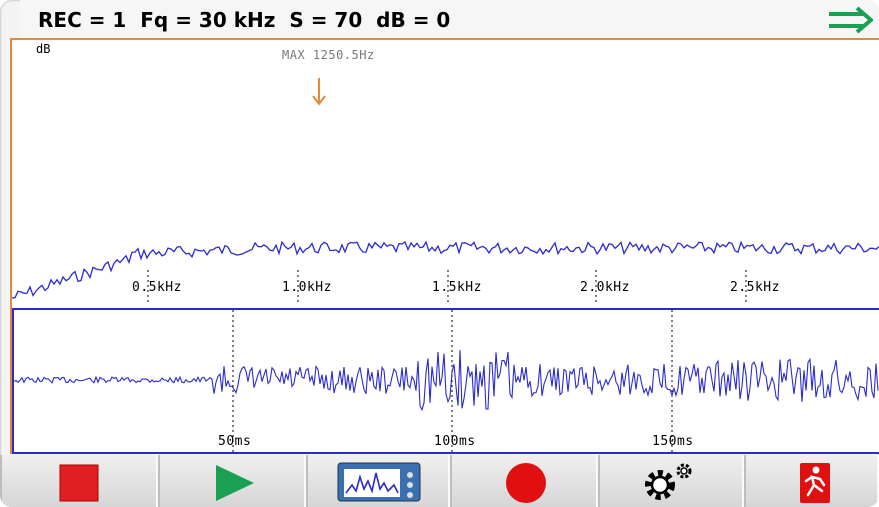 Image resolution: width=879 pixels, height=507 pixels. What do you see at coordinates (43, 49) in the screenshot?
I see `spectrum-unit-label: dB` at bounding box center [43, 49].